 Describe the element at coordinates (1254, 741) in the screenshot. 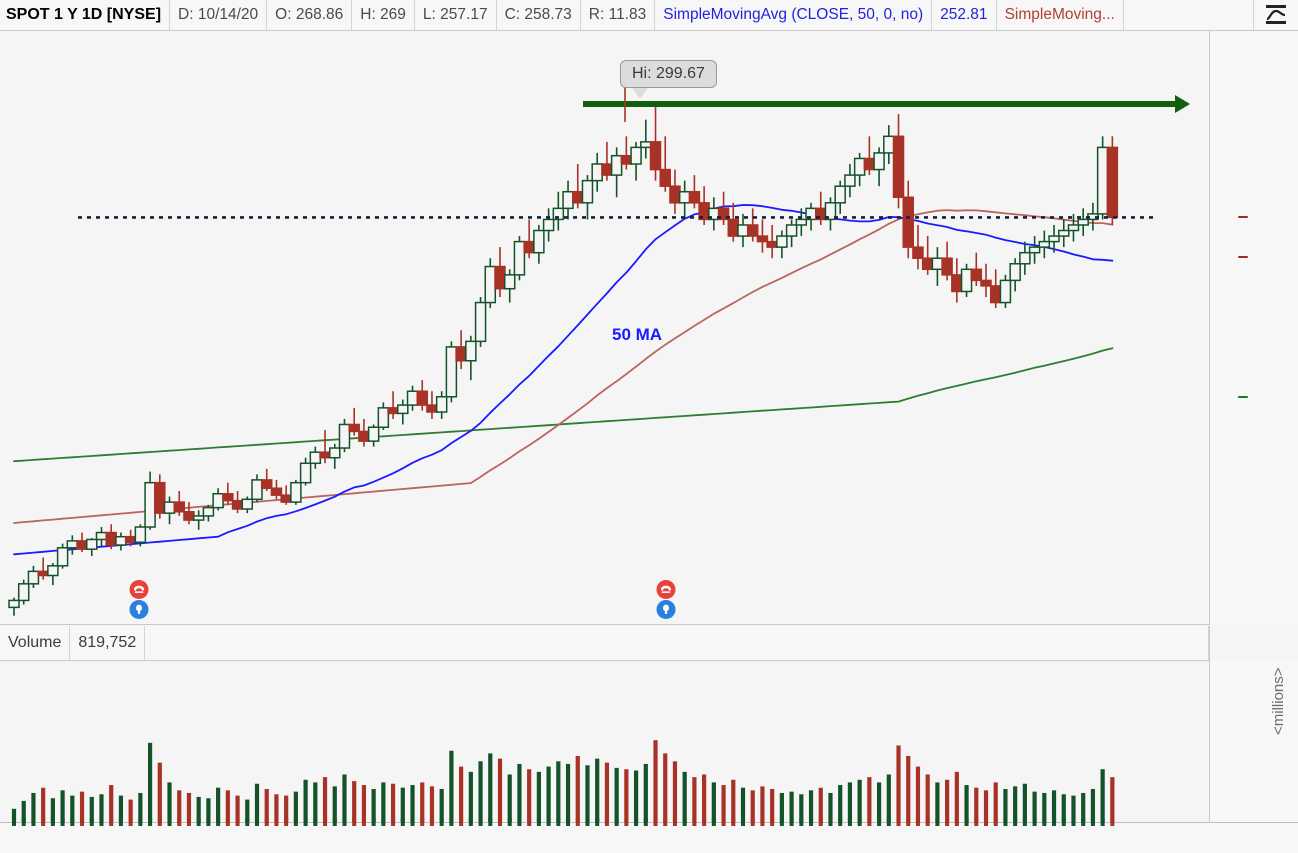

I see `volume-axis` at that location.